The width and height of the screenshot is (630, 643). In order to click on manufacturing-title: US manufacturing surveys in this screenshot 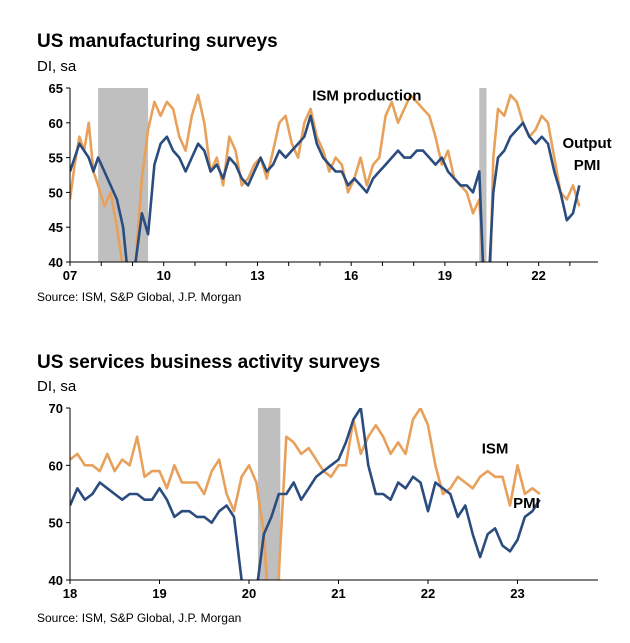, I will do `click(157, 41)`.